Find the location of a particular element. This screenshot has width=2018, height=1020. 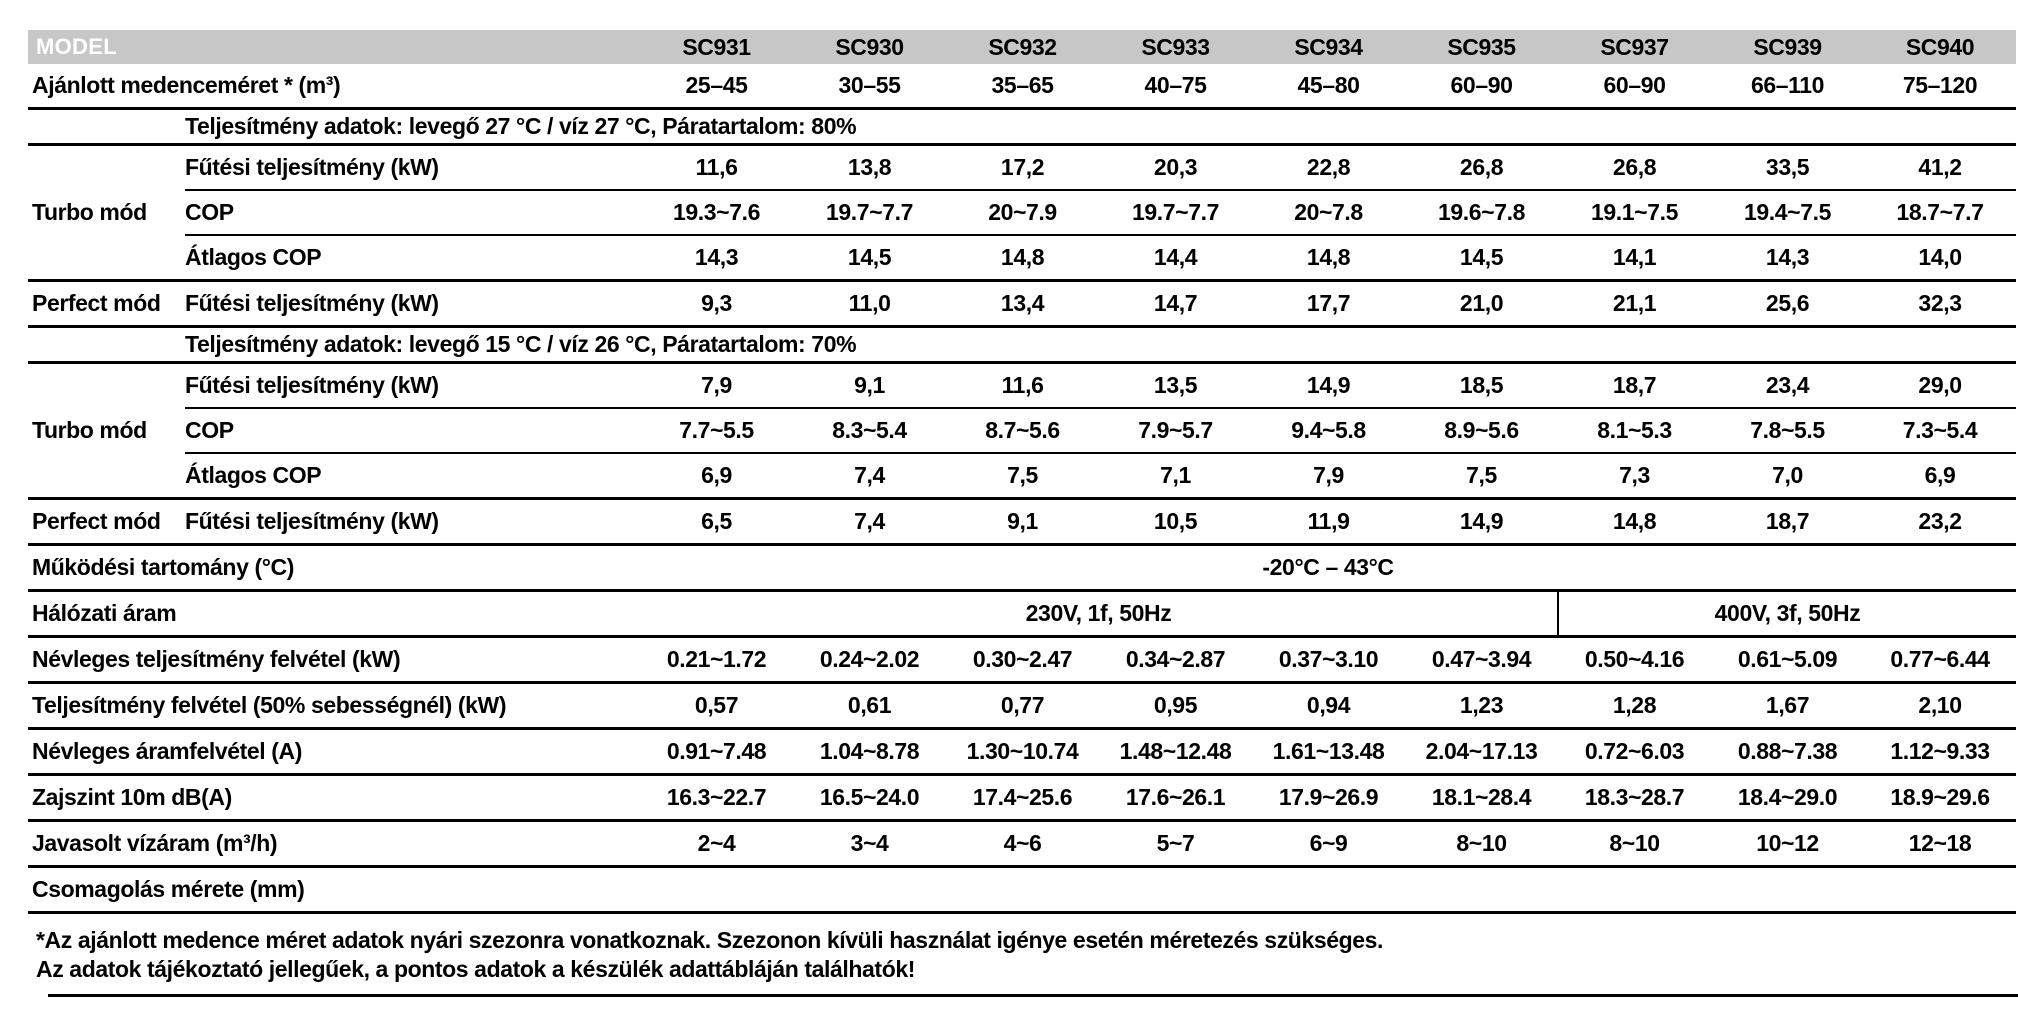

rated-power-value: 0.37~3.10 is located at coordinates (1329, 660).